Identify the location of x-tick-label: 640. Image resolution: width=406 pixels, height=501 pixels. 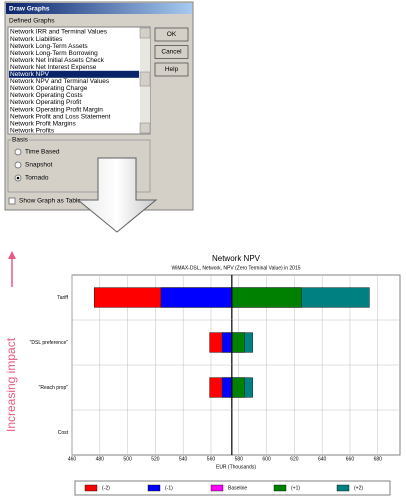
(322, 459).